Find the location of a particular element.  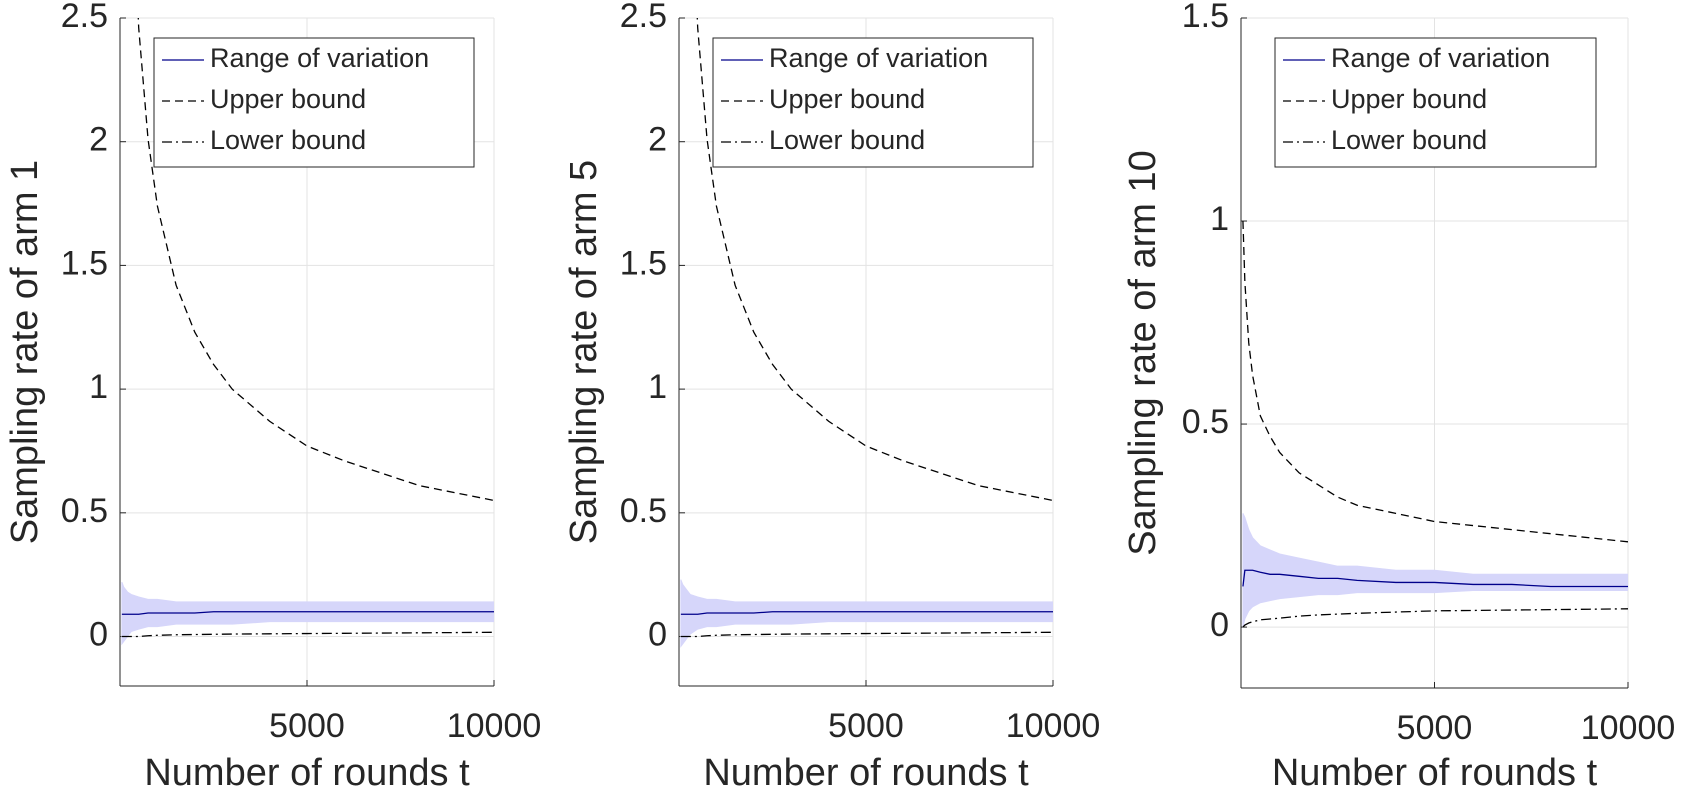

y-axis-label: Sampling rate of arm 5 is located at coordinates (584, 352).